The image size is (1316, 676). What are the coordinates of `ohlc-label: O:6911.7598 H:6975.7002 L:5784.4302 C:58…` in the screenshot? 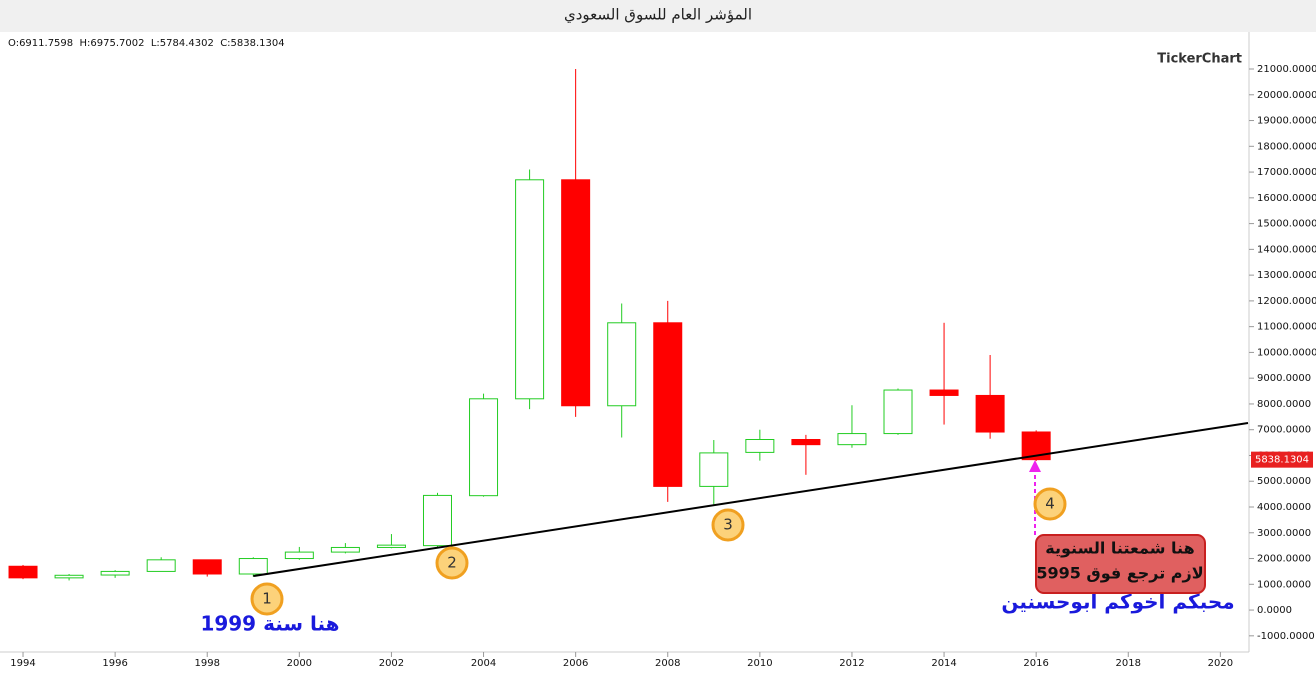 It's located at (146, 43).